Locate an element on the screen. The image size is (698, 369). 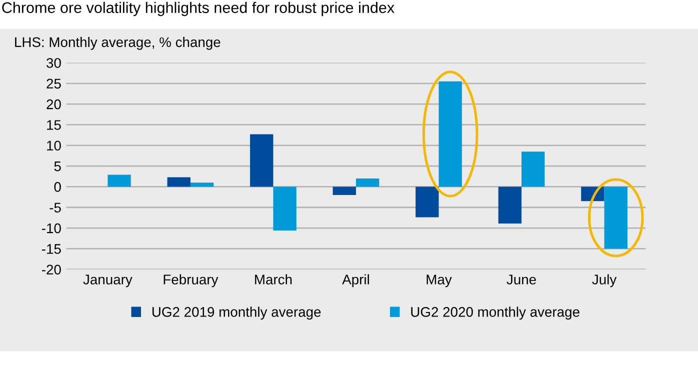
x-tick-label: February is located at coordinates (191, 281).